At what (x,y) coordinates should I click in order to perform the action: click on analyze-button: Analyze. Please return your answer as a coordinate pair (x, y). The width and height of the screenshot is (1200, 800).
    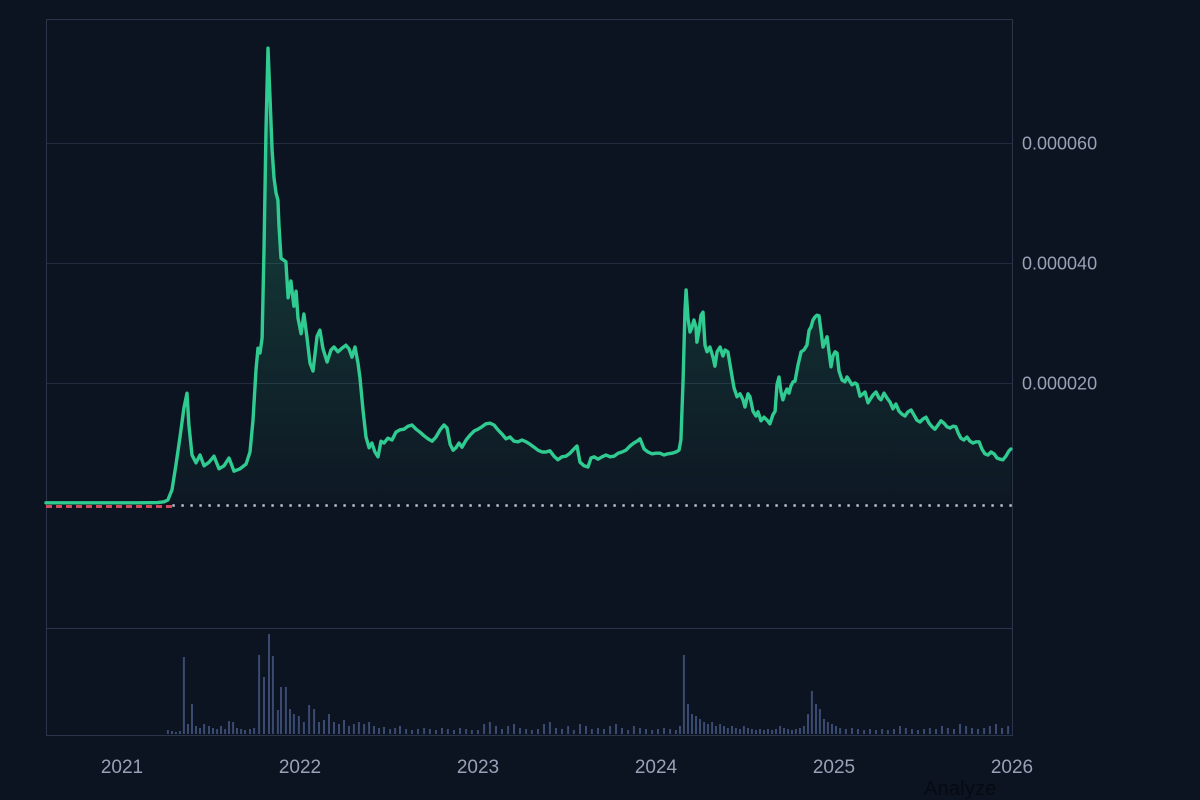
    Looking at the image, I should click on (960, 789).